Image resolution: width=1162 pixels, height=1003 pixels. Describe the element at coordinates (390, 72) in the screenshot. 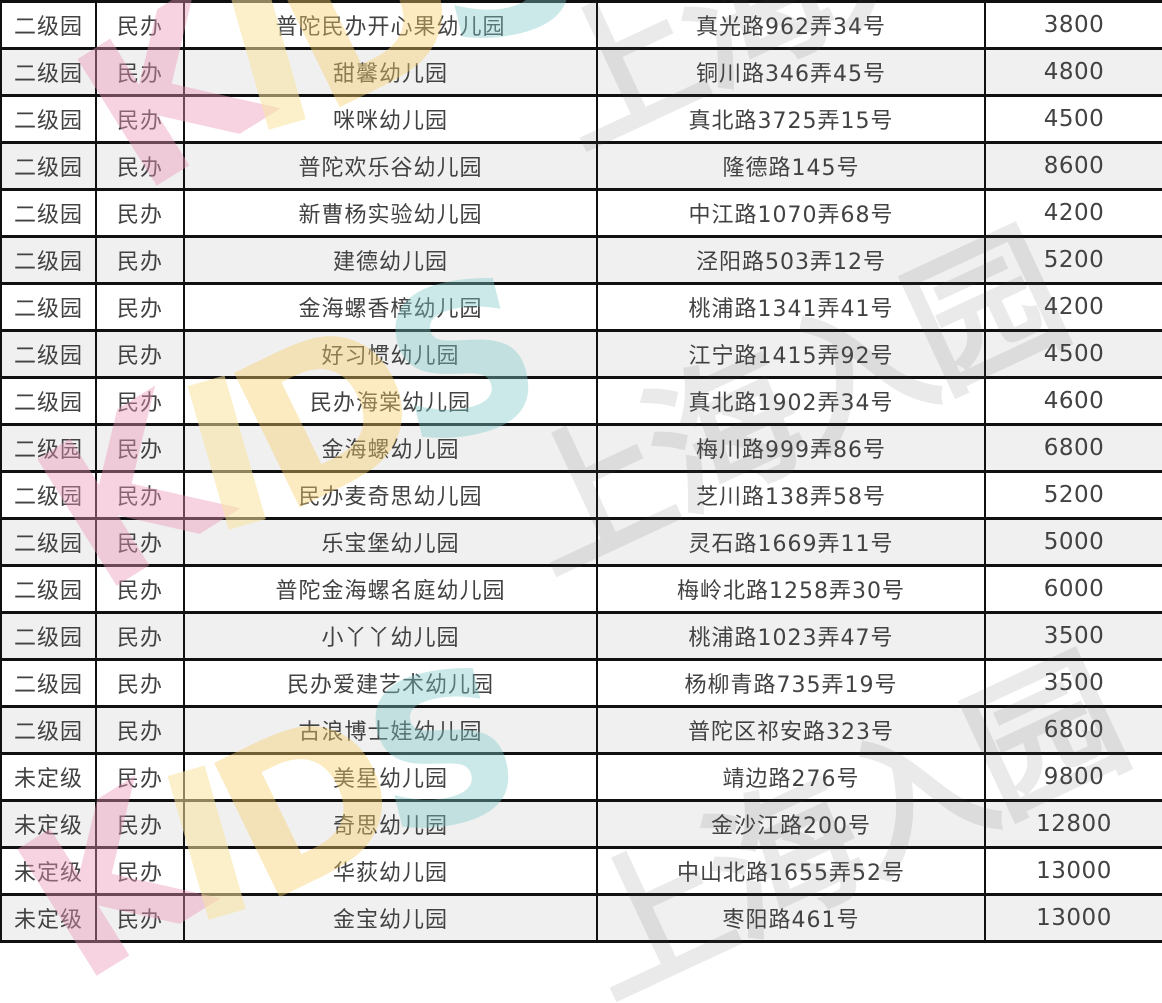

I see `name-cell: 甜馨幼儿园` at that location.